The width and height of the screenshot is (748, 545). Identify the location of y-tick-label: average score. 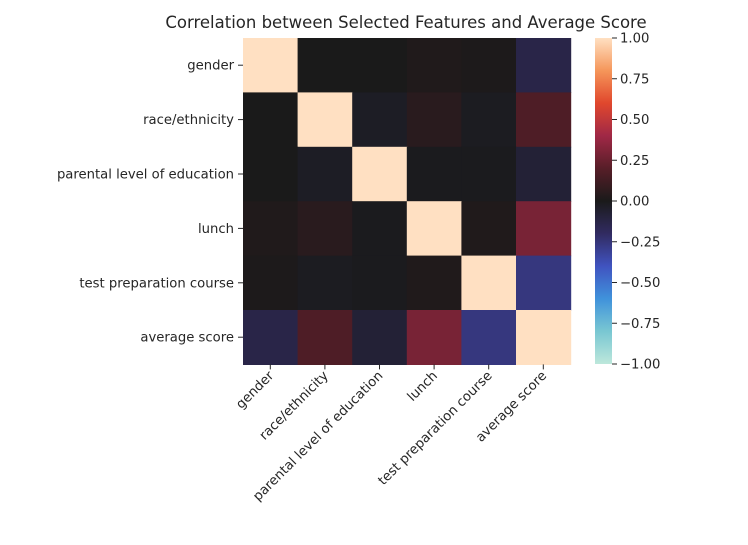
(187, 338).